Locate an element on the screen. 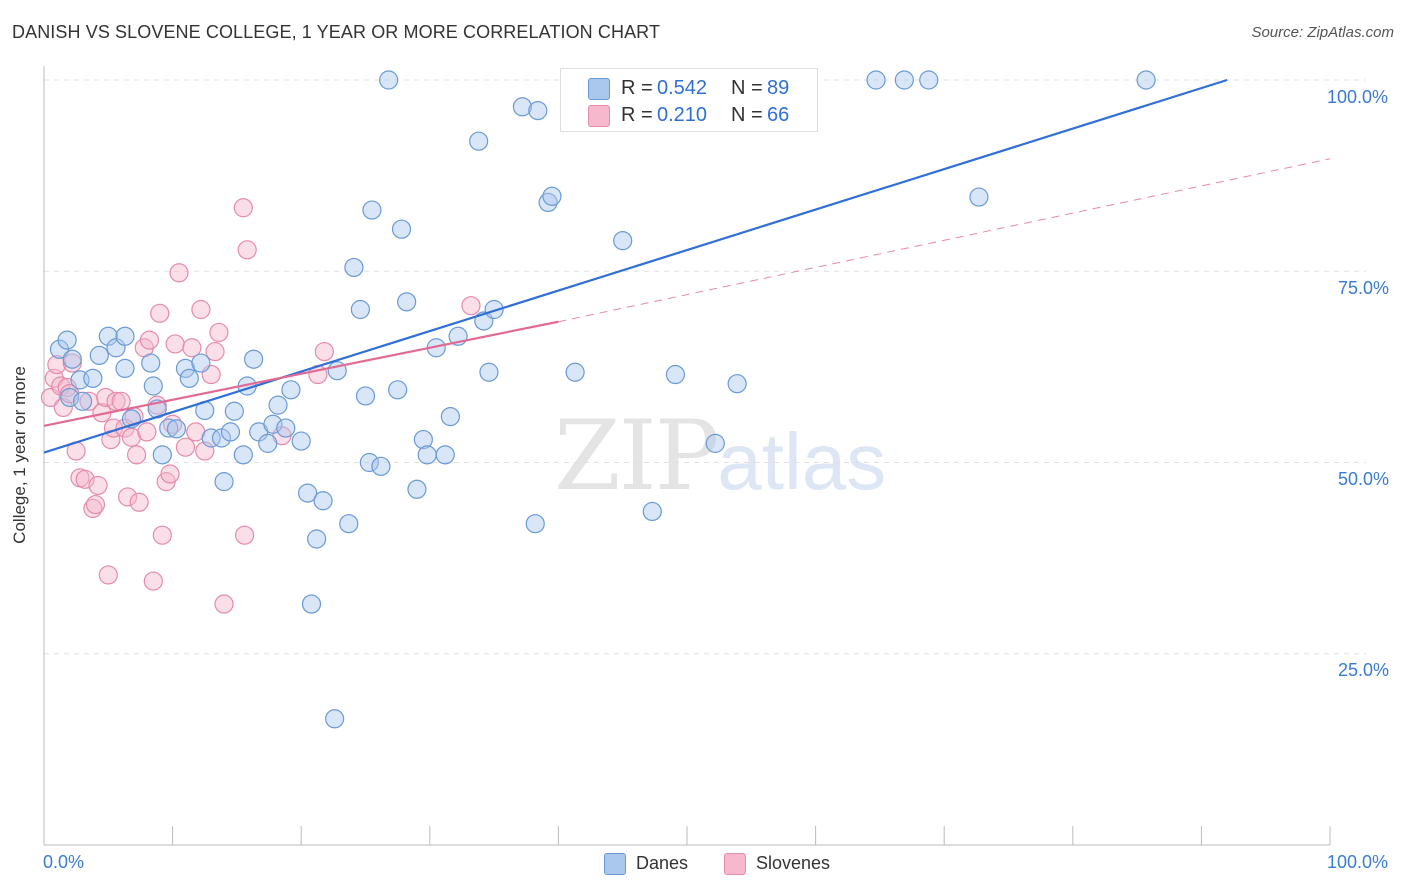 This screenshot has height=892, width=1406. danes-legend-swatch is located at coordinates (615, 864).